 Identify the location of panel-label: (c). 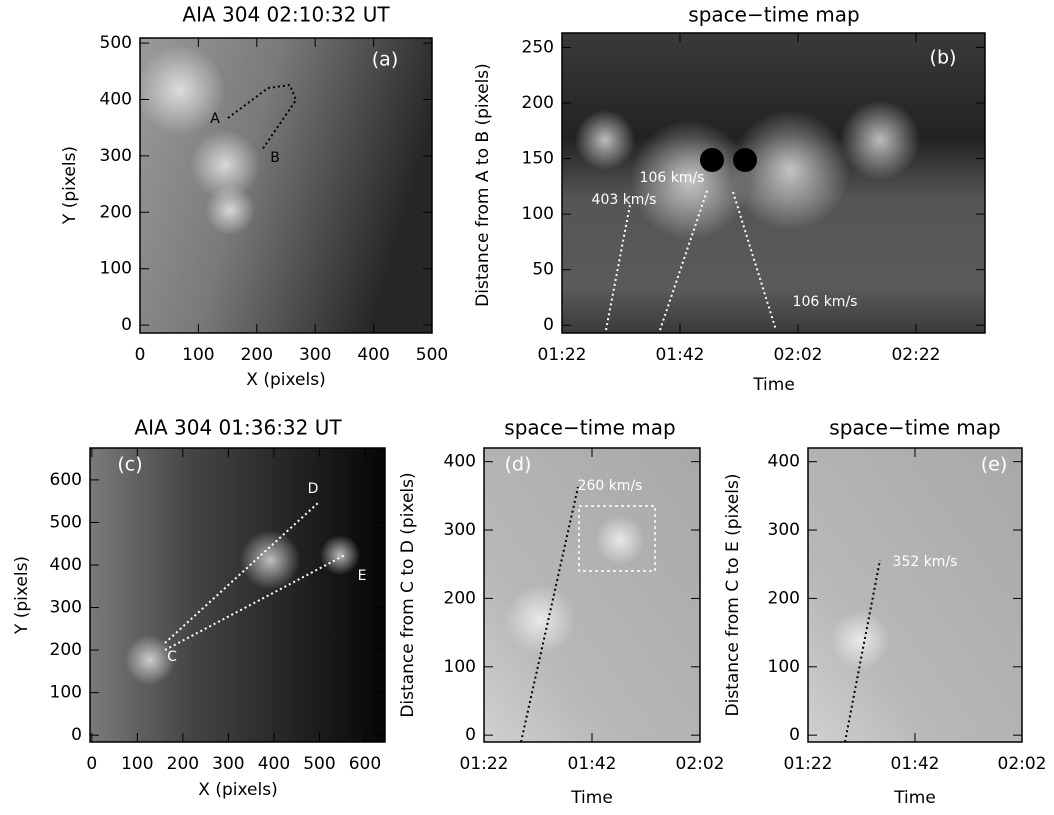
(129, 465).